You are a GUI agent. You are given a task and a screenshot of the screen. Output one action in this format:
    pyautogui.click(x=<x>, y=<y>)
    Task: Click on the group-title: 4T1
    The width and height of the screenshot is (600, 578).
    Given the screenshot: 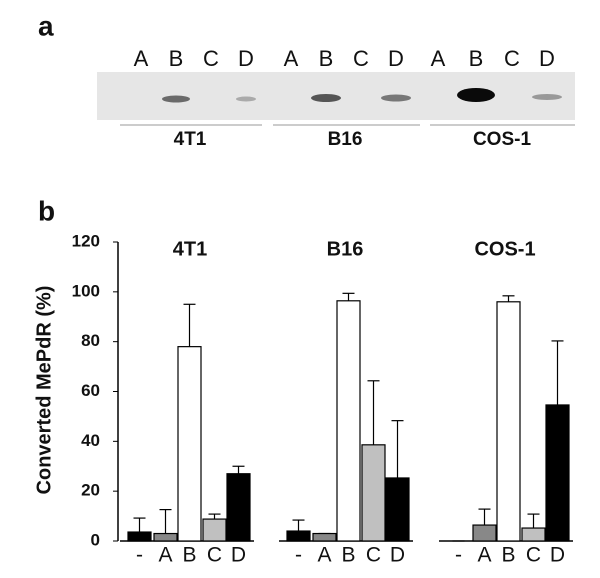 What is the action you would take?
    pyautogui.click(x=190, y=249)
    